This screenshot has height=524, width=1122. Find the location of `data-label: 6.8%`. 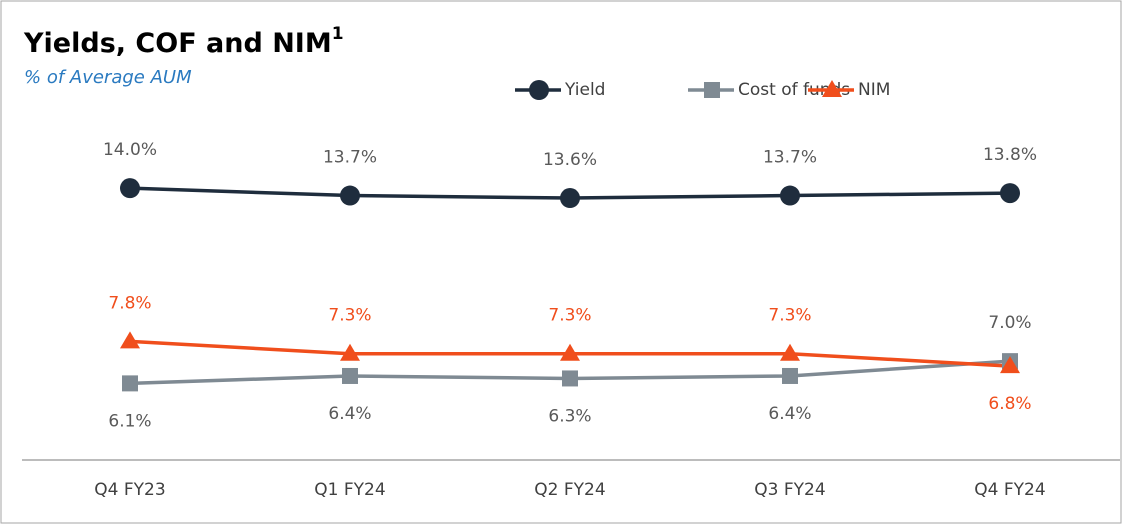

data-label: 6.8% is located at coordinates (1009, 404).